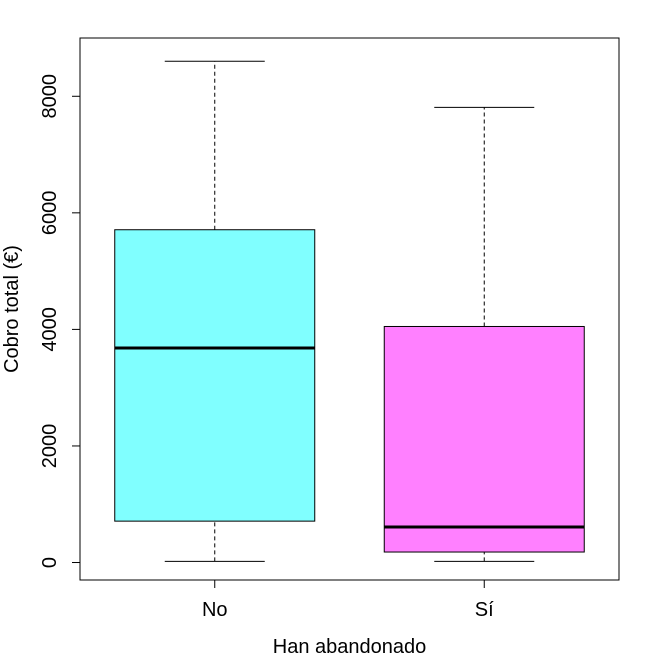 The height and width of the screenshot is (658, 658). Describe the element at coordinates (50, 562) in the screenshot. I see `y-tick-label: 0` at that location.